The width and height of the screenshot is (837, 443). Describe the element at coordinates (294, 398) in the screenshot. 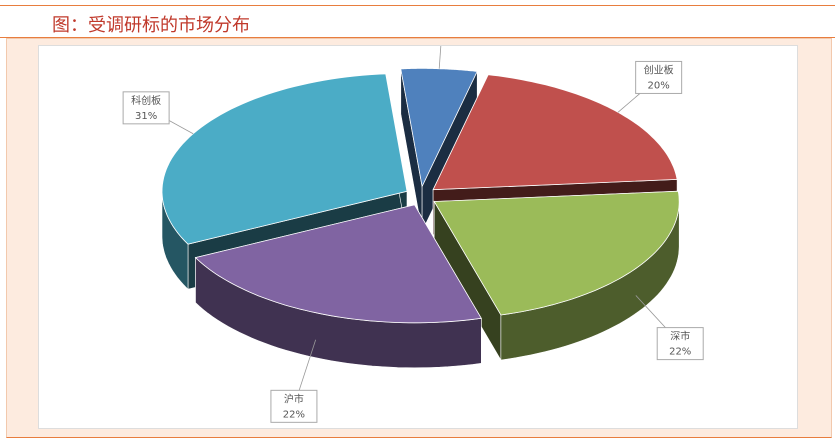

I see `category-label: 沪市` at that location.